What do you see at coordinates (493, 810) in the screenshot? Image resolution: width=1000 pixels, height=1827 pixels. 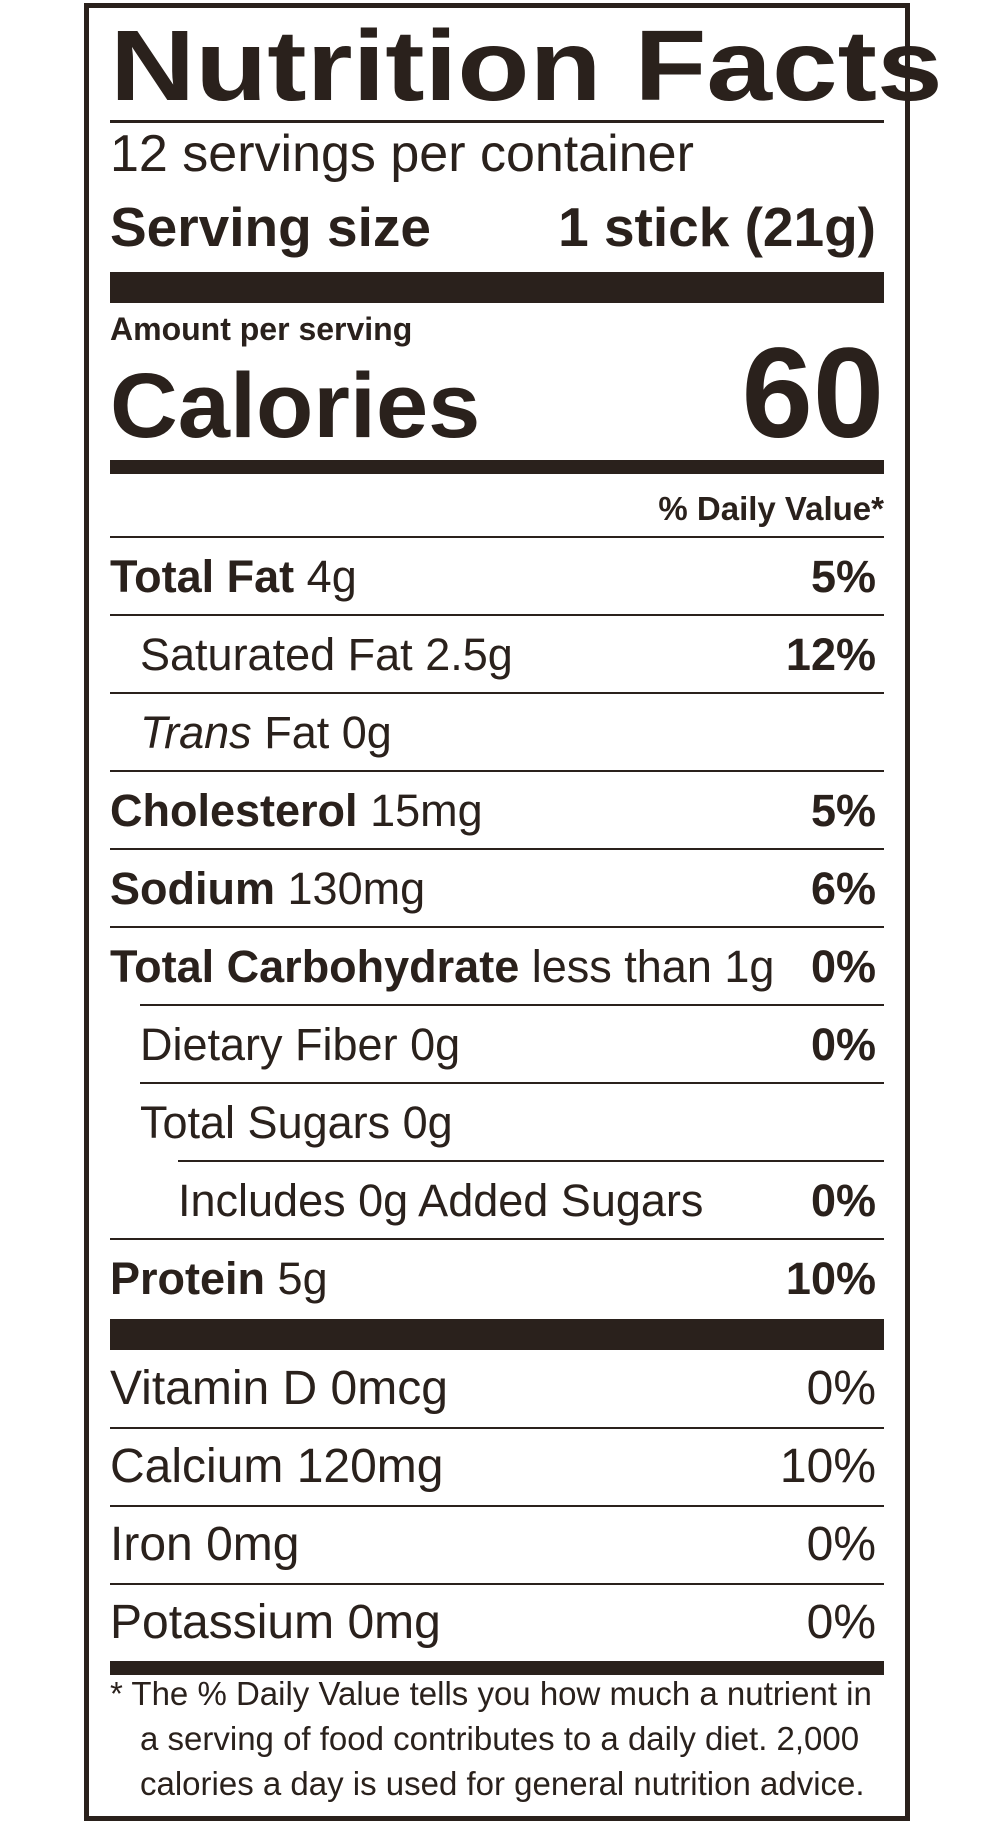 I see `nutrient-row-cholesterol: Cholesterol 15mg 5%` at bounding box center [493, 810].